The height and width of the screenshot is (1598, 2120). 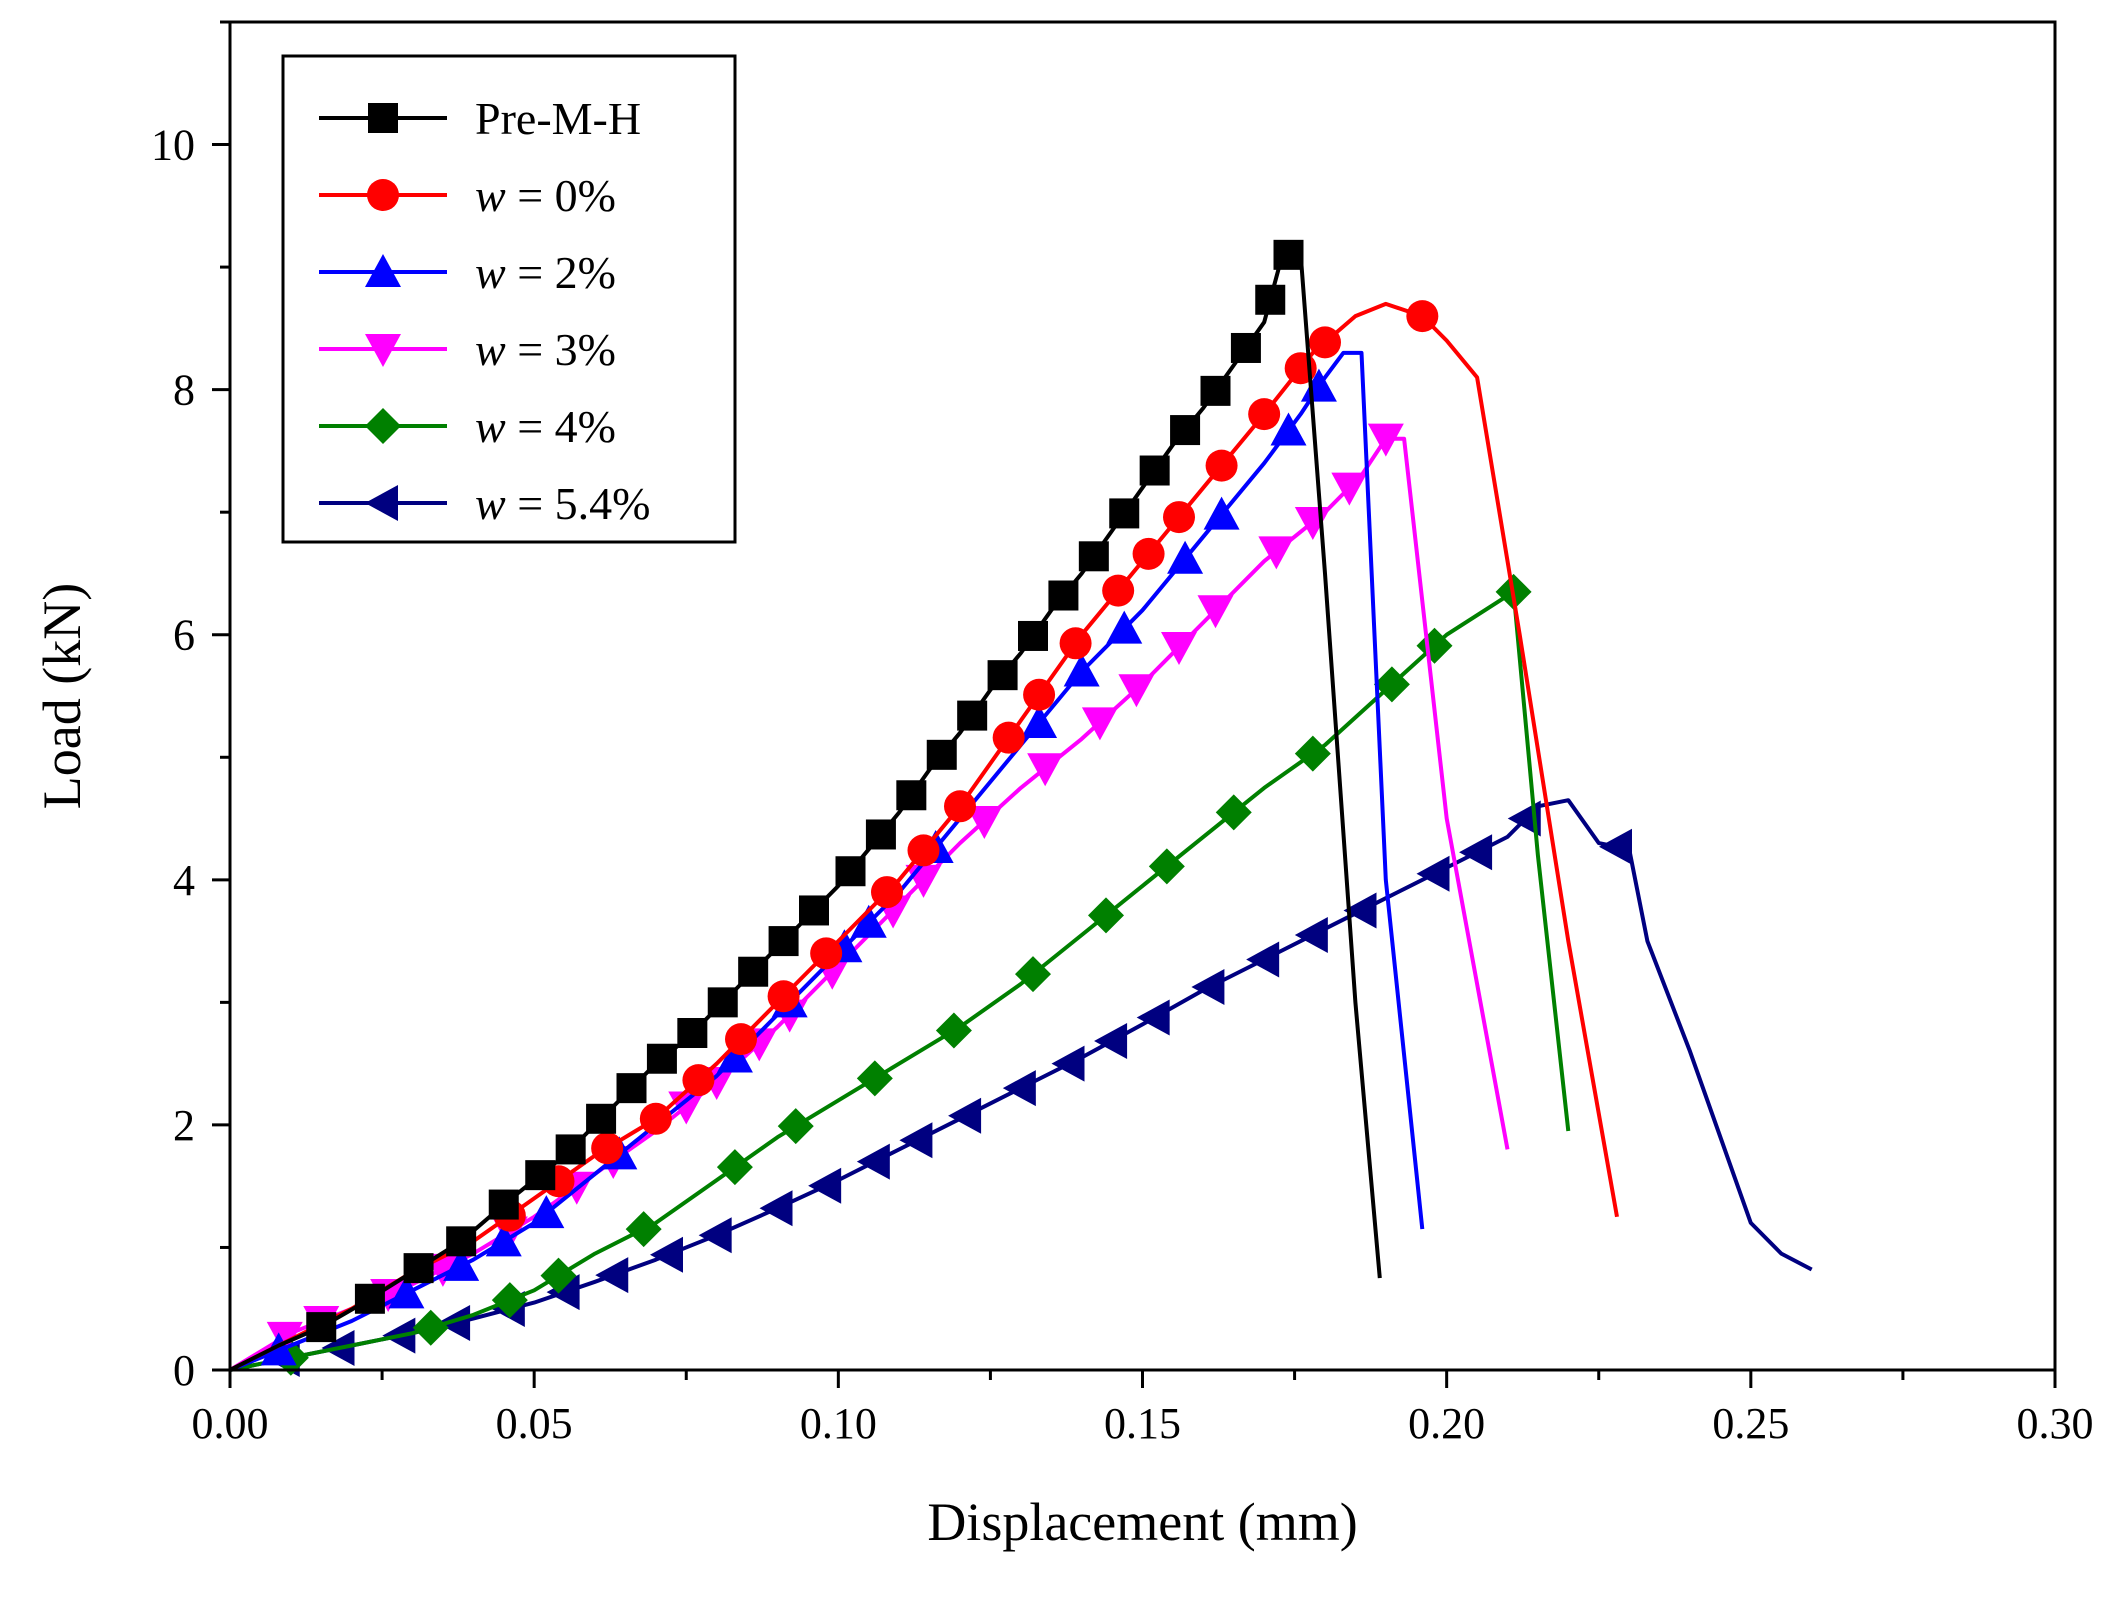 What do you see at coordinates (467, 426) in the screenshot?
I see `legend-entry: w = 4%` at bounding box center [467, 426].